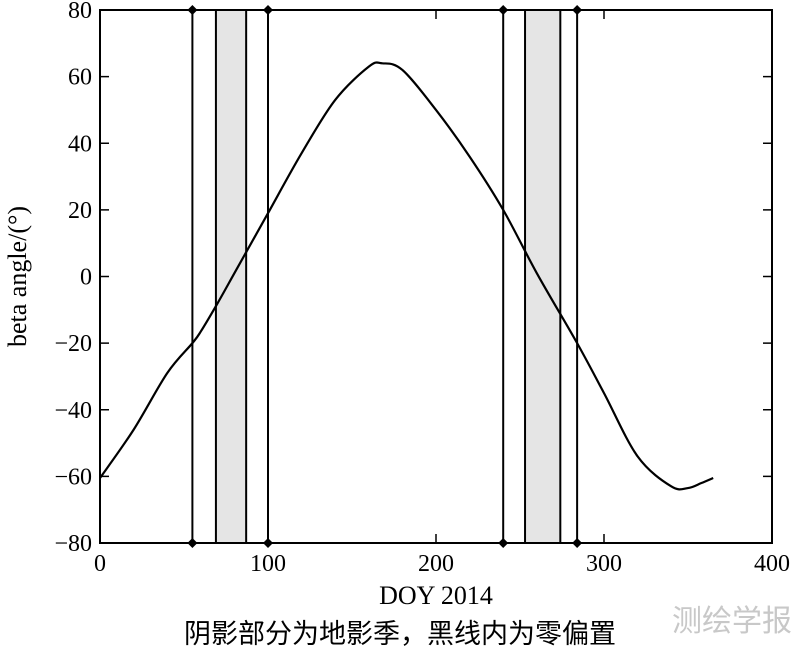 The height and width of the screenshot is (656, 800). Describe the element at coordinates (268, 564) in the screenshot. I see `x-tick-label: 100` at that location.